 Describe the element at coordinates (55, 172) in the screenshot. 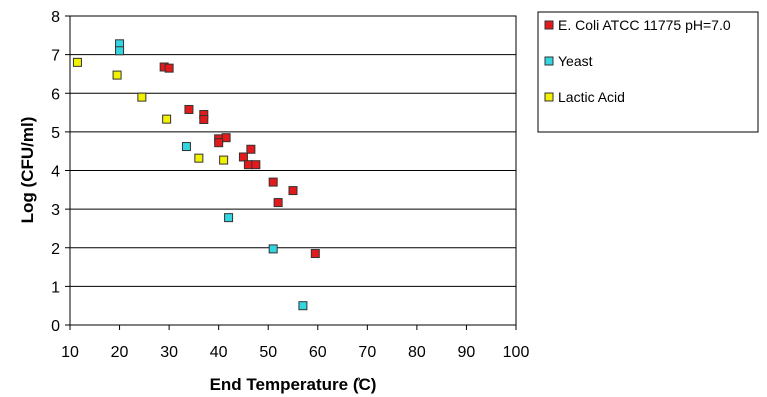

I see `y-tick-label: 4` at that location.